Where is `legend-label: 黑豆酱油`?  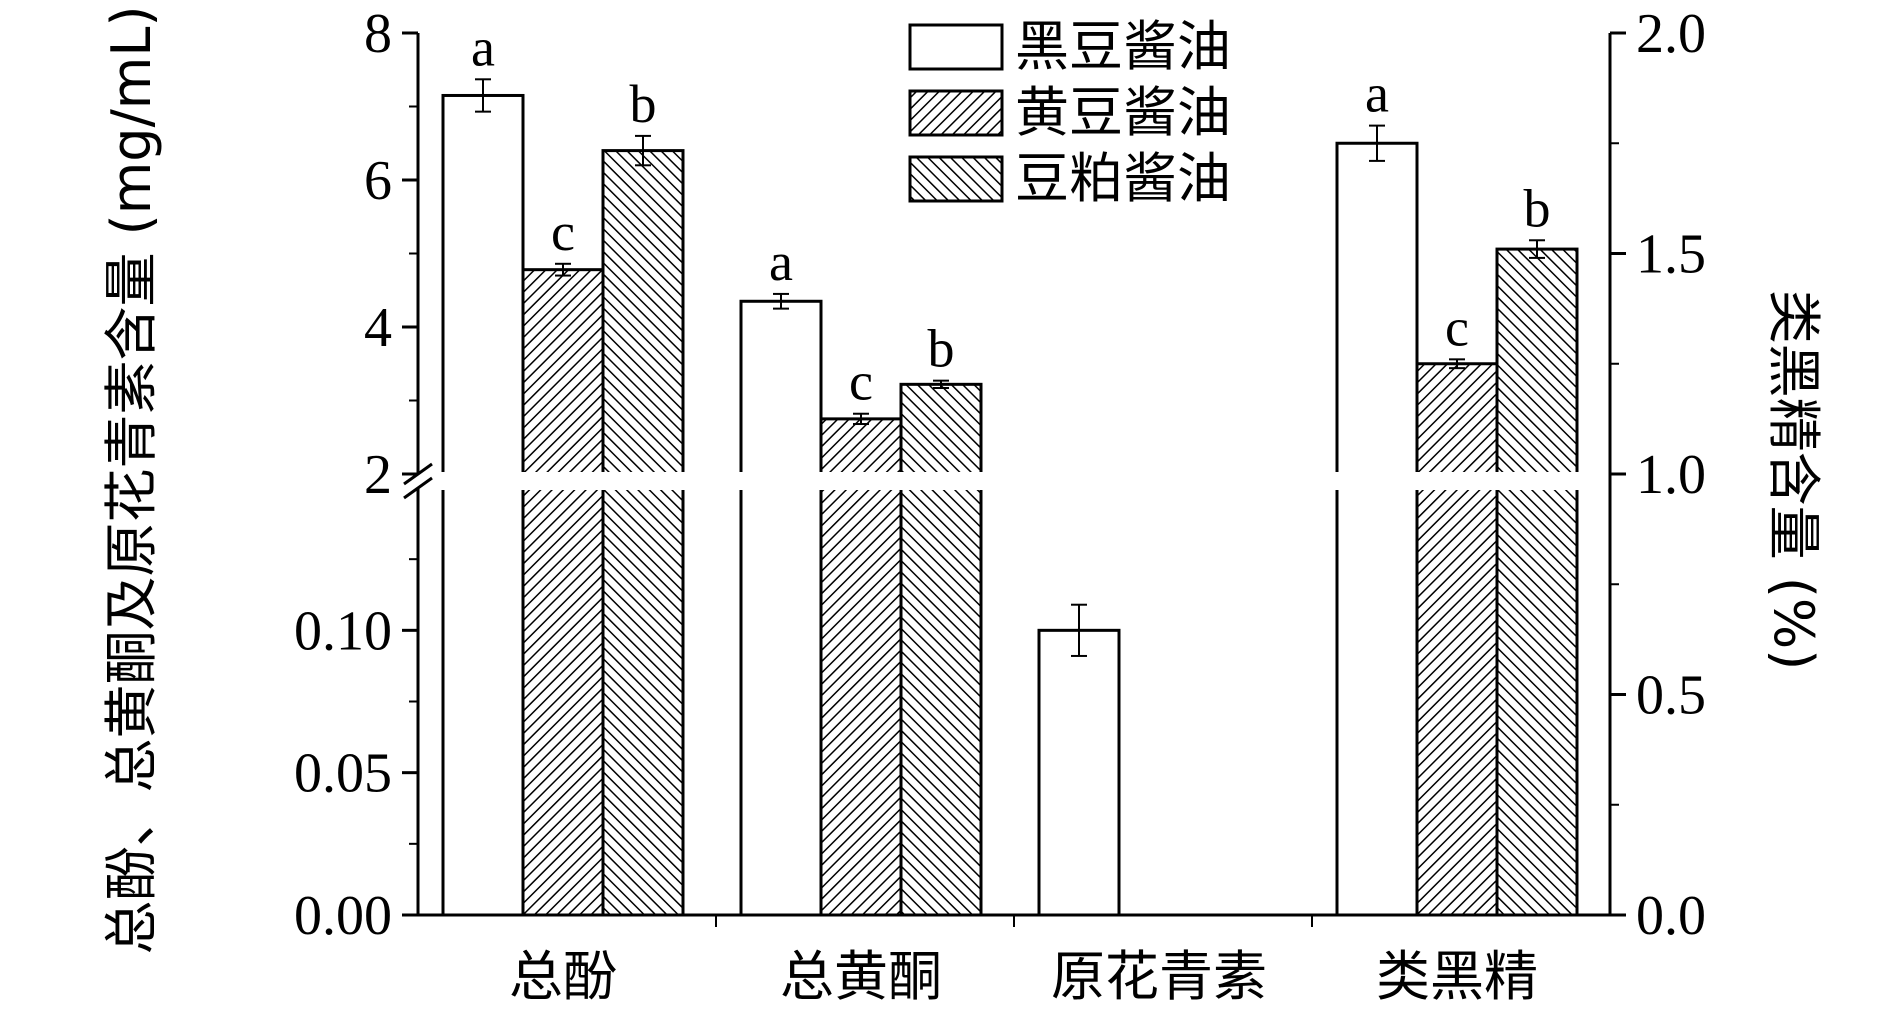 legend-label: 黑豆酱油 is located at coordinates (1123, 46).